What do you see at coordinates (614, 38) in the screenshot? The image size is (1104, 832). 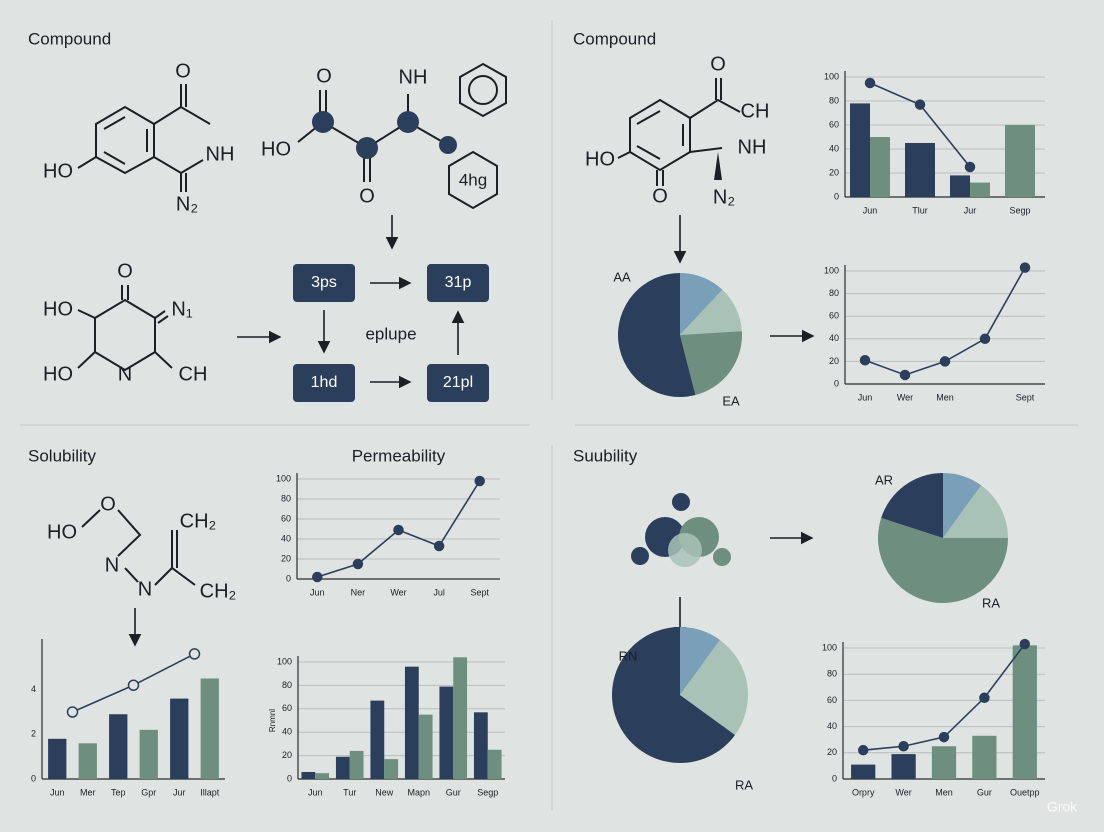 I see `panel-title: Compound` at bounding box center [614, 38].